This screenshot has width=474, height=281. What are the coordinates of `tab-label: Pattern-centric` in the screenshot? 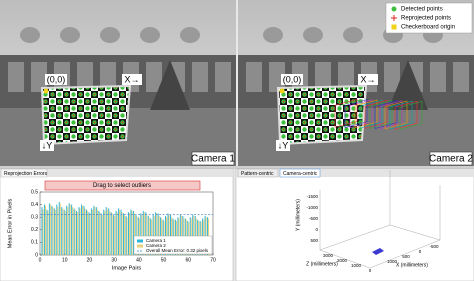 It's located at (257, 174).